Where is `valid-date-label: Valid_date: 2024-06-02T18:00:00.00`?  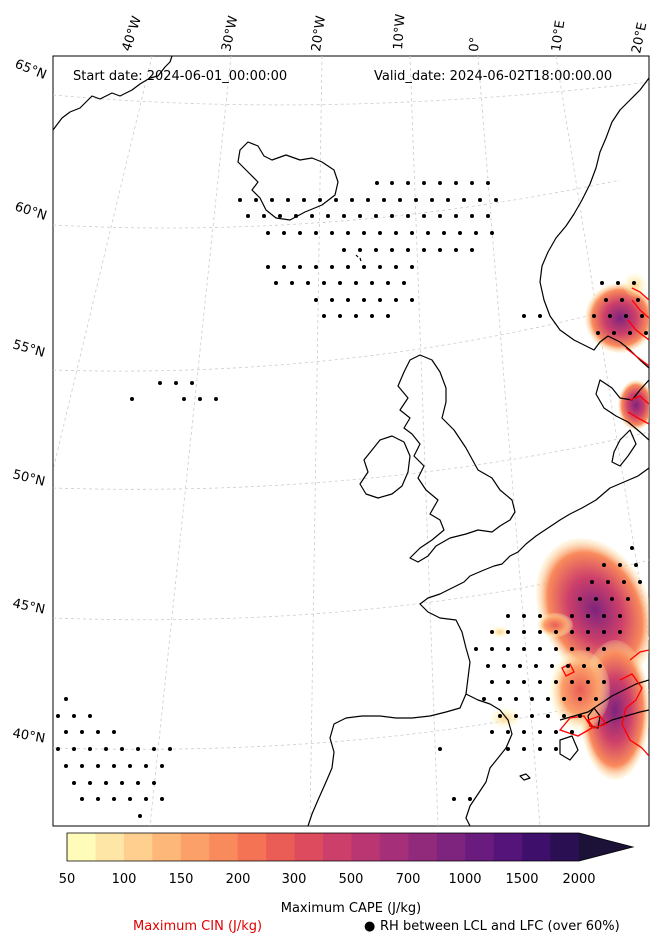
valid-date-label: Valid_date: 2024-06-02T18:00:00.00 is located at coordinates (493, 76).